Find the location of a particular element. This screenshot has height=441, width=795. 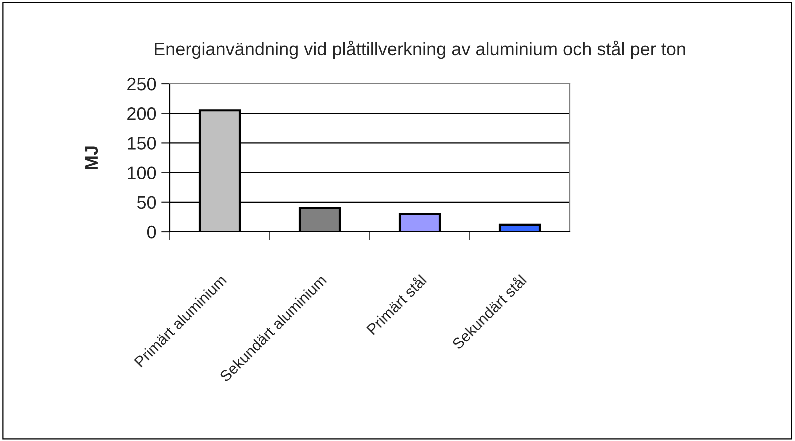

y-tick-label: 50 is located at coordinates (146, 203).